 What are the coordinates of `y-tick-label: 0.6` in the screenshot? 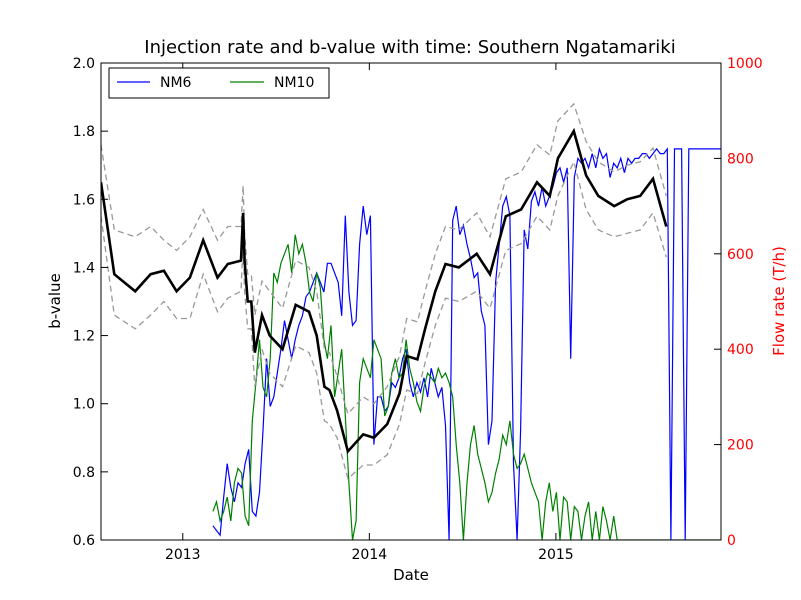 It's located at (84, 541).